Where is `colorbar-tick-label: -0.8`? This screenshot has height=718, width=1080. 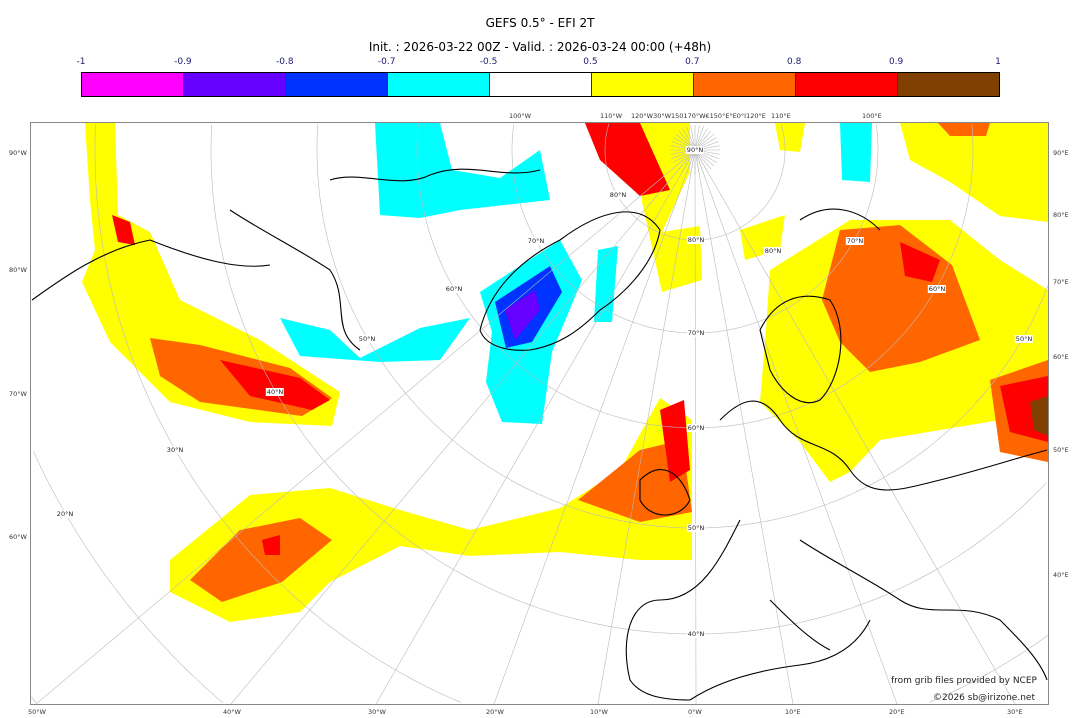
colorbar-tick-label: -0.8 is located at coordinates (284, 62).